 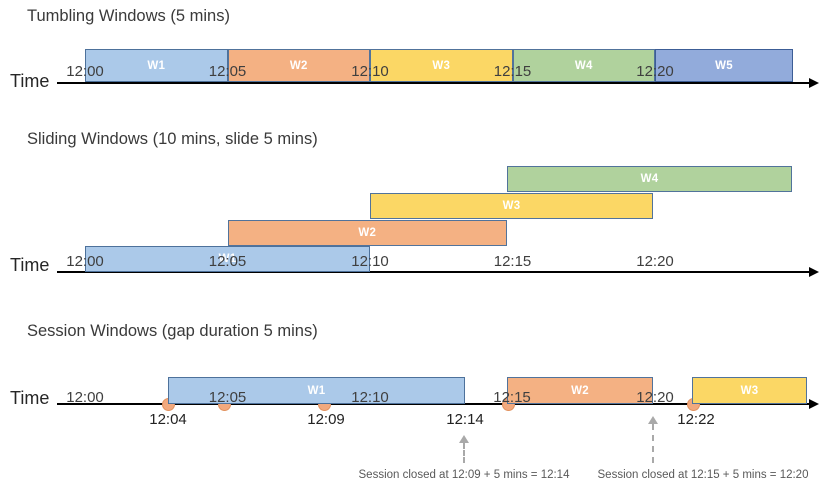 What do you see at coordinates (696, 419) in the screenshot?
I see `event-time-label: 12:22` at bounding box center [696, 419].